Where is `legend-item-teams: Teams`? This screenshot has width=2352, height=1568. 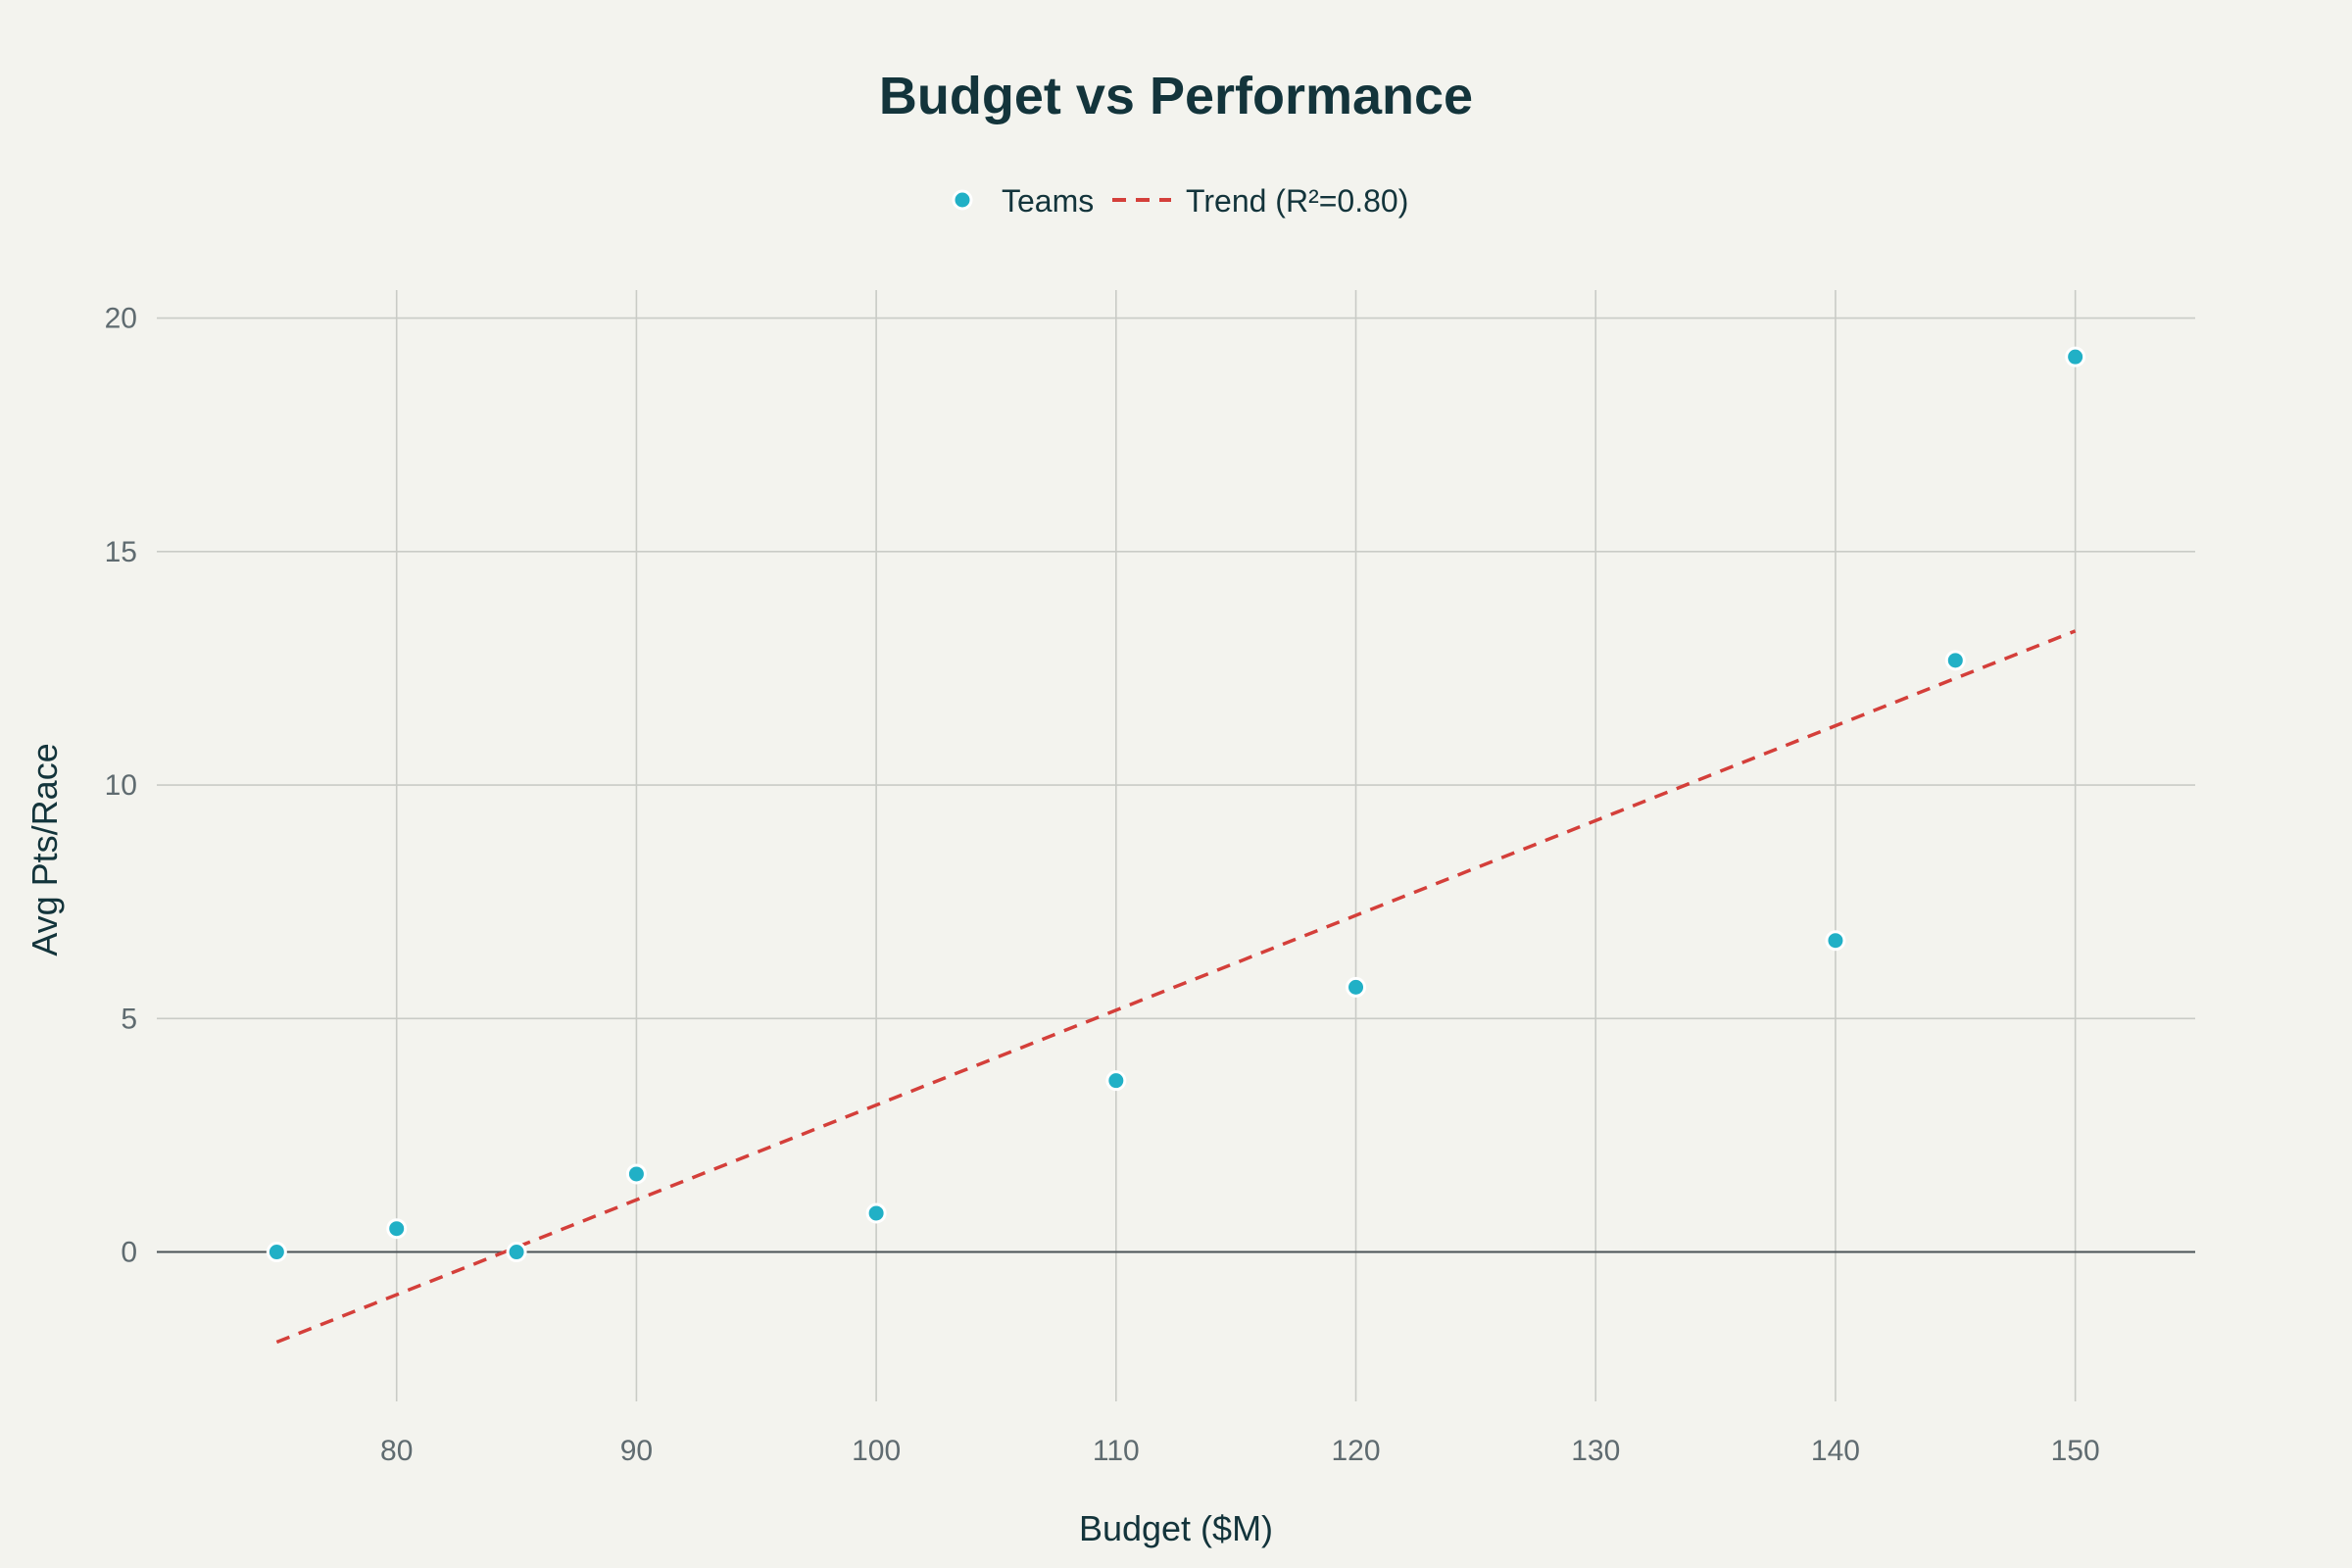
legend-item-teams: Teams is located at coordinates (1023, 201).